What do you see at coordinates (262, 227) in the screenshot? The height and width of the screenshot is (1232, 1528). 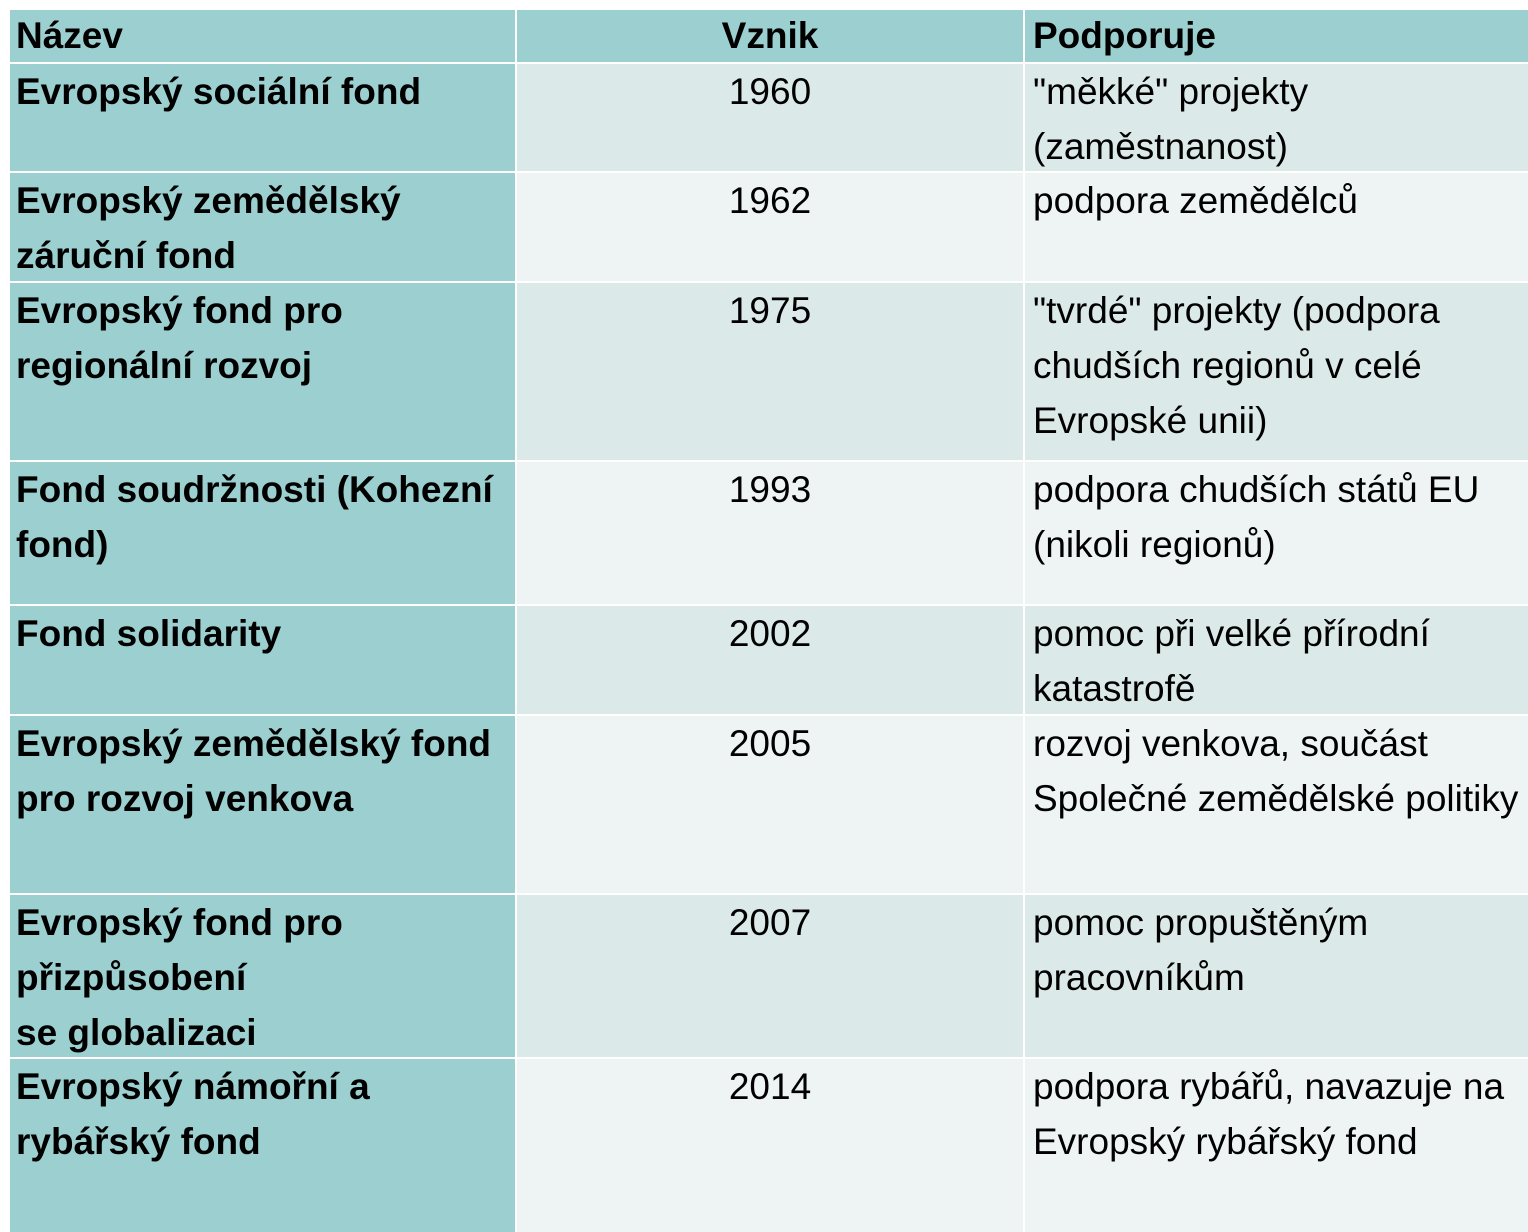 I see `fund-name: Evropský zemědělský záruční fond` at bounding box center [262, 227].